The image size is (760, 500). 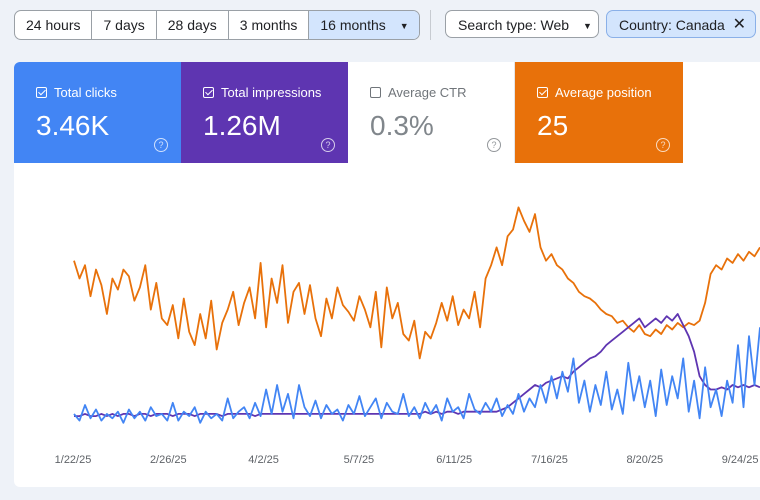 What do you see at coordinates (672, 25) in the screenshot?
I see `country-filter-label: Country: Canada` at bounding box center [672, 25].